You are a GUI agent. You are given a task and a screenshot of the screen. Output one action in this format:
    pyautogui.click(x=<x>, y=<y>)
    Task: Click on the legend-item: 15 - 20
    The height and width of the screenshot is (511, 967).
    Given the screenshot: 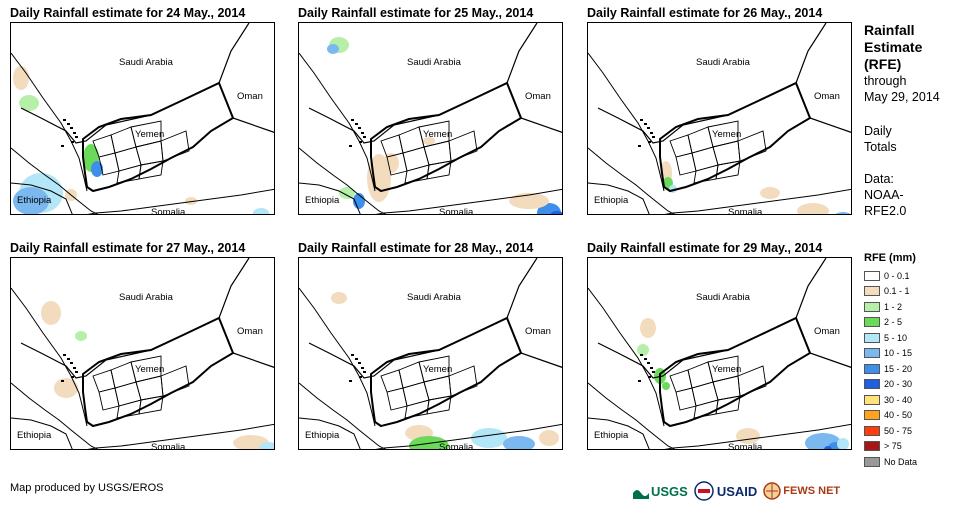 What is the action you would take?
    pyautogui.click(x=914, y=369)
    